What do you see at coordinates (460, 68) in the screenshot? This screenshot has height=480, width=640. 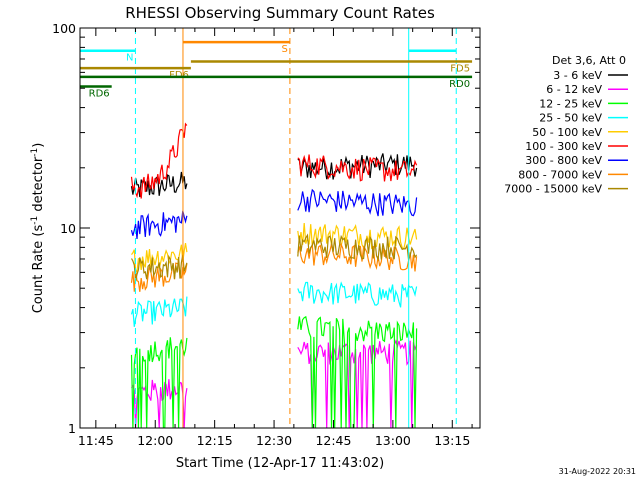 I see `flag-label-fd5: FD5` at bounding box center [460, 68].